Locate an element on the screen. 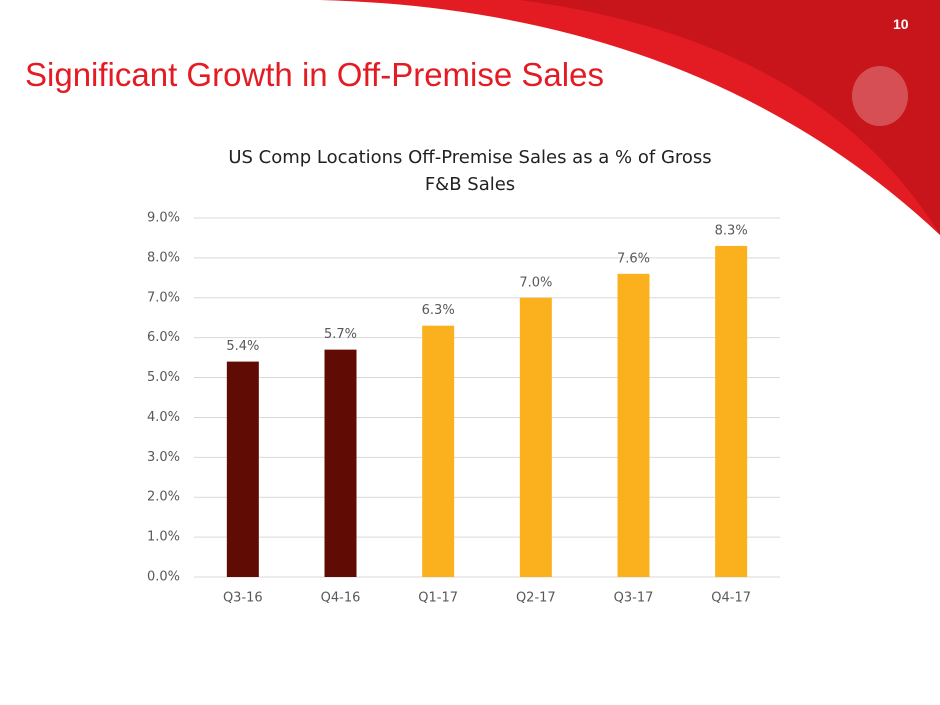 The height and width of the screenshot is (705, 940). value-label: 7.0% is located at coordinates (535, 282).